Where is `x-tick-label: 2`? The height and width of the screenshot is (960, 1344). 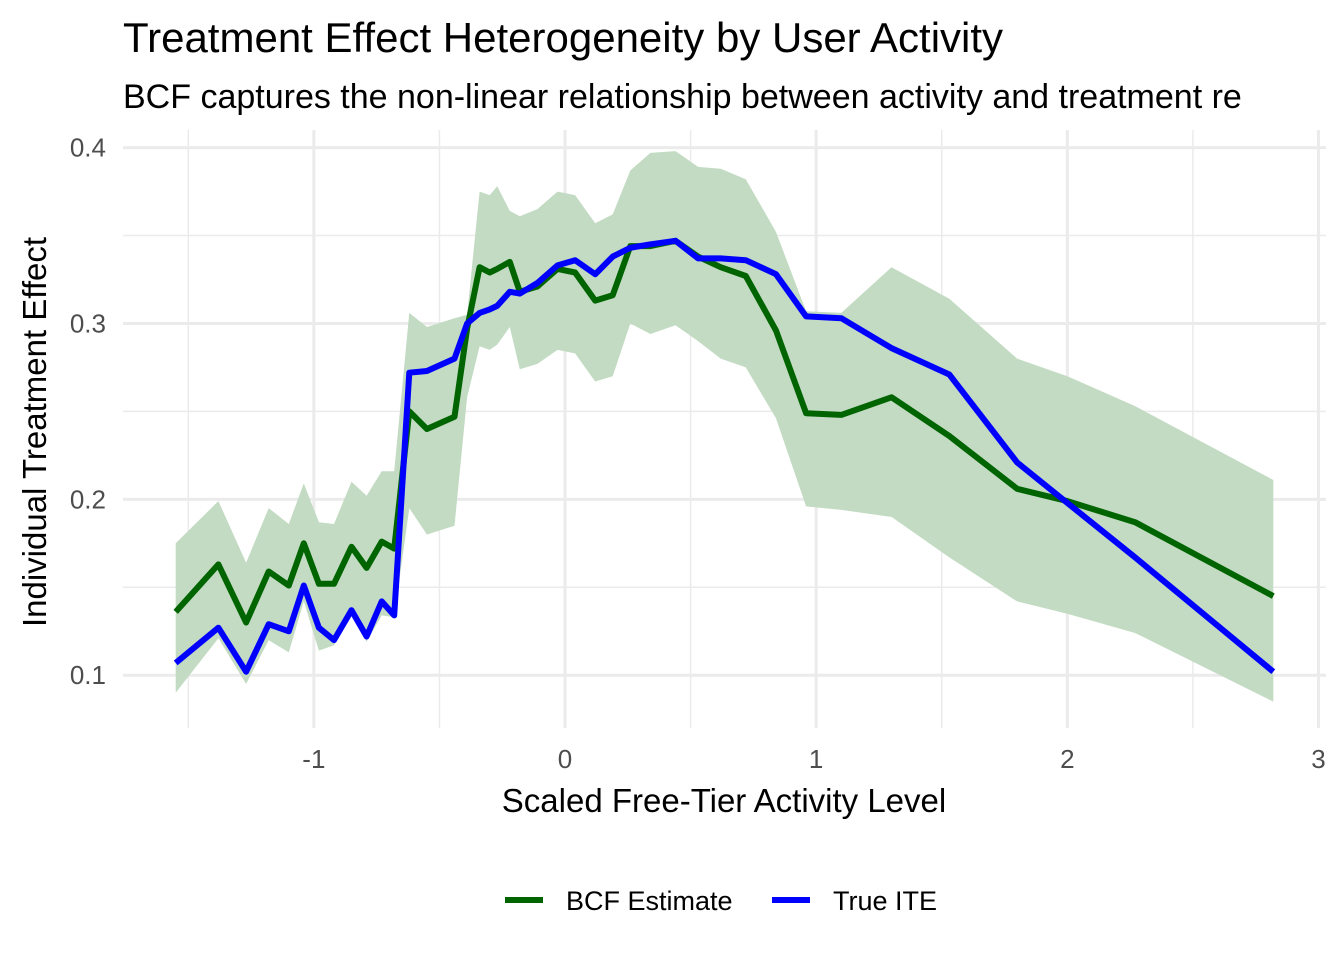 x-tick-label: 2 is located at coordinates (1067, 759).